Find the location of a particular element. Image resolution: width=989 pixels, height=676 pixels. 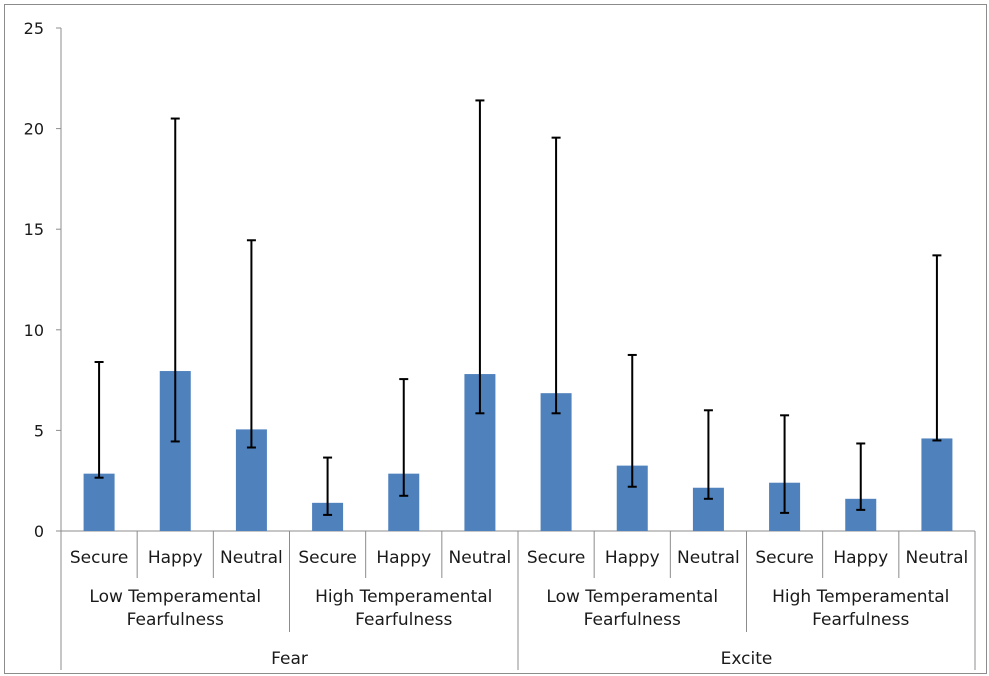

y-tick-label: 10 is located at coordinates (34, 330).